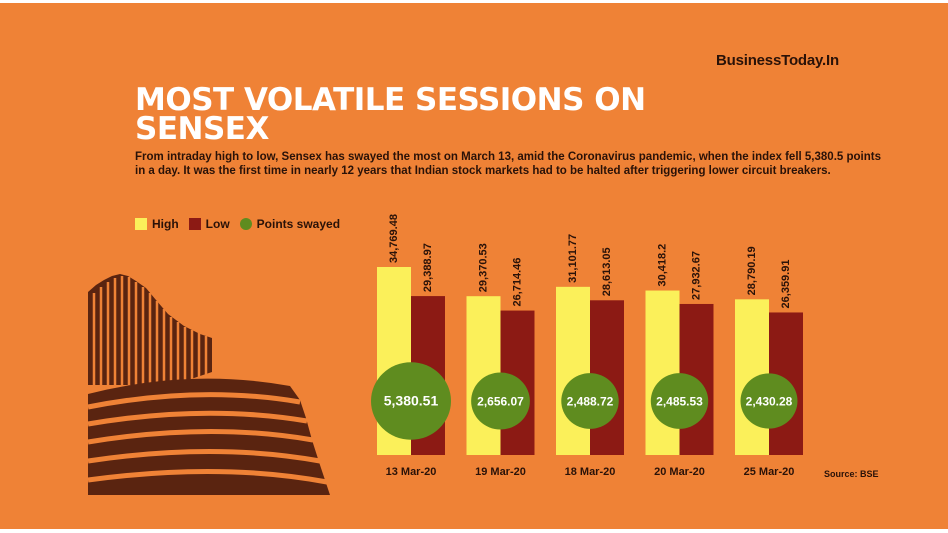 This screenshot has height=533, width=948. I want to click on legend-label-high: High, so click(165, 224).